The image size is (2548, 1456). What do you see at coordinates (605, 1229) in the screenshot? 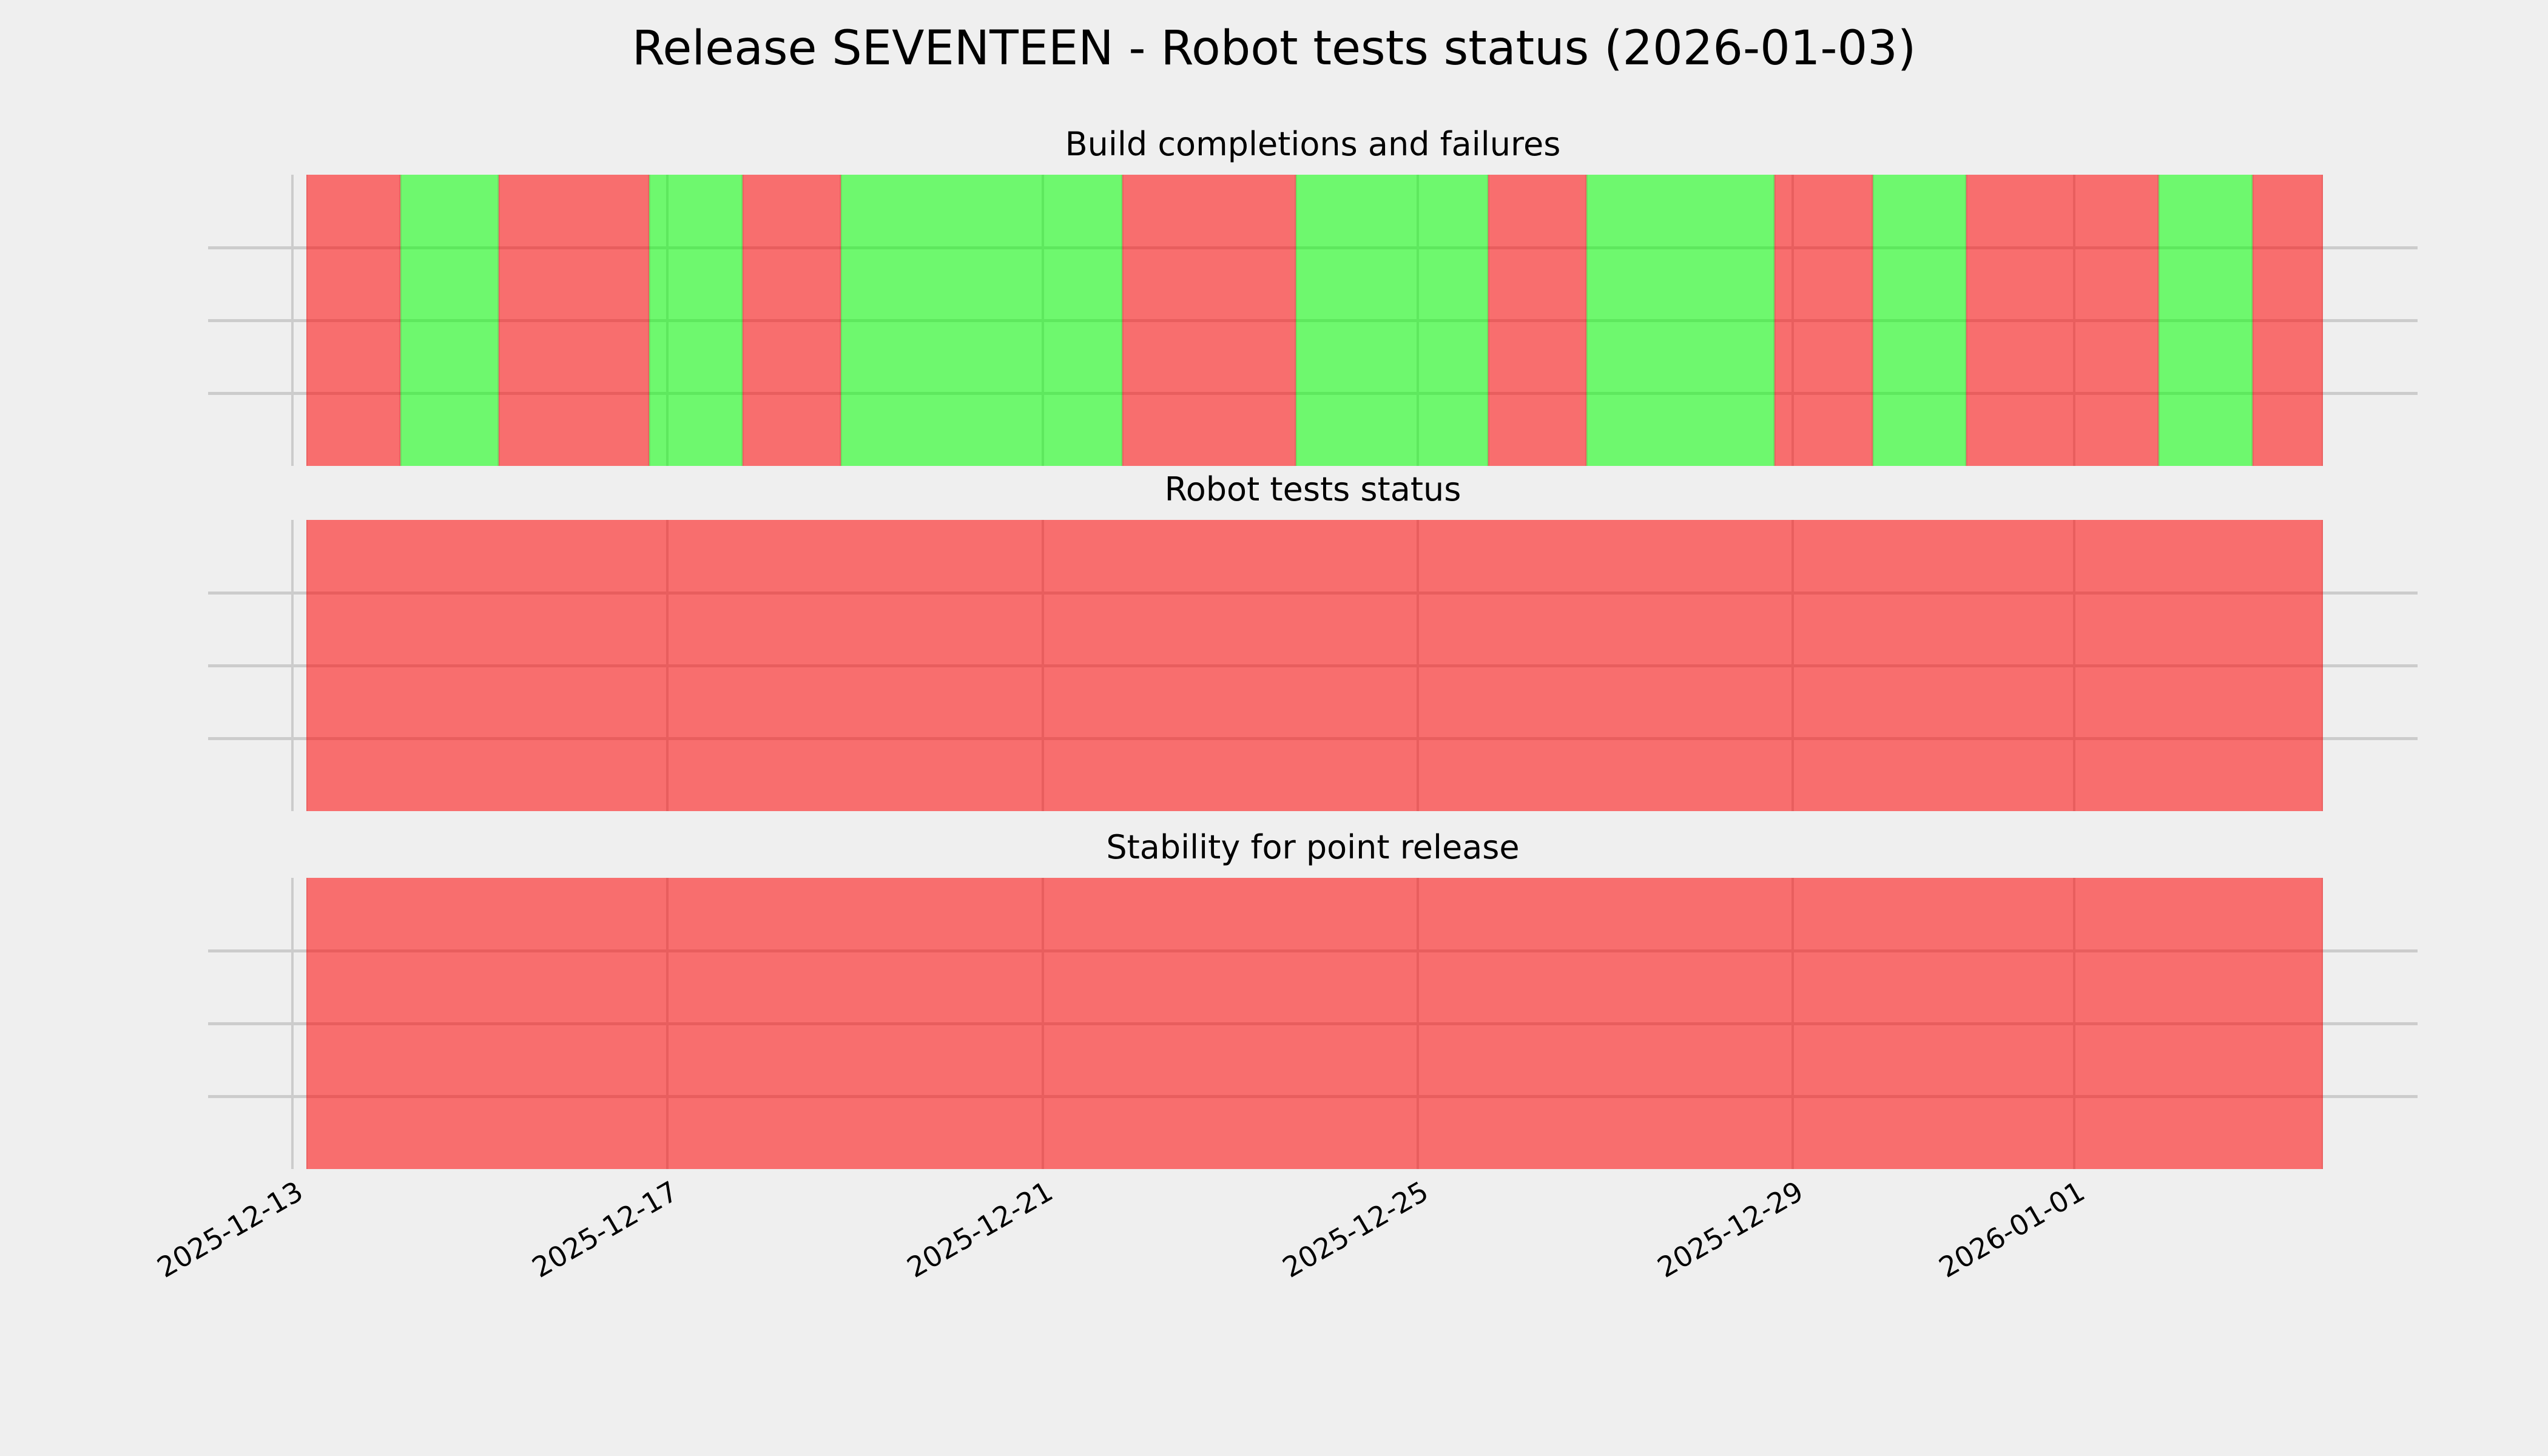
I see `x-tick-label: 2025-12-17` at bounding box center [605, 1229].